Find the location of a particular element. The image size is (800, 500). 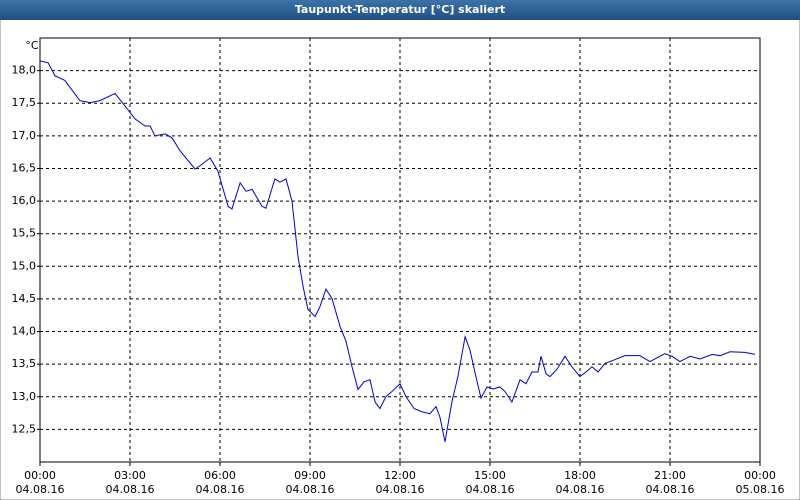

y-tick-label: 15,0 is located at coordinates (24, 265).